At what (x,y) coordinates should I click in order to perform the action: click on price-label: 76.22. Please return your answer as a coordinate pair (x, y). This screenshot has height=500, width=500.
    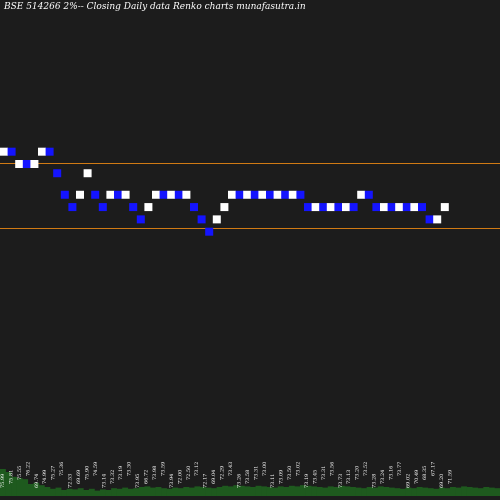
    Looking at the image, I should click on (28, 469).